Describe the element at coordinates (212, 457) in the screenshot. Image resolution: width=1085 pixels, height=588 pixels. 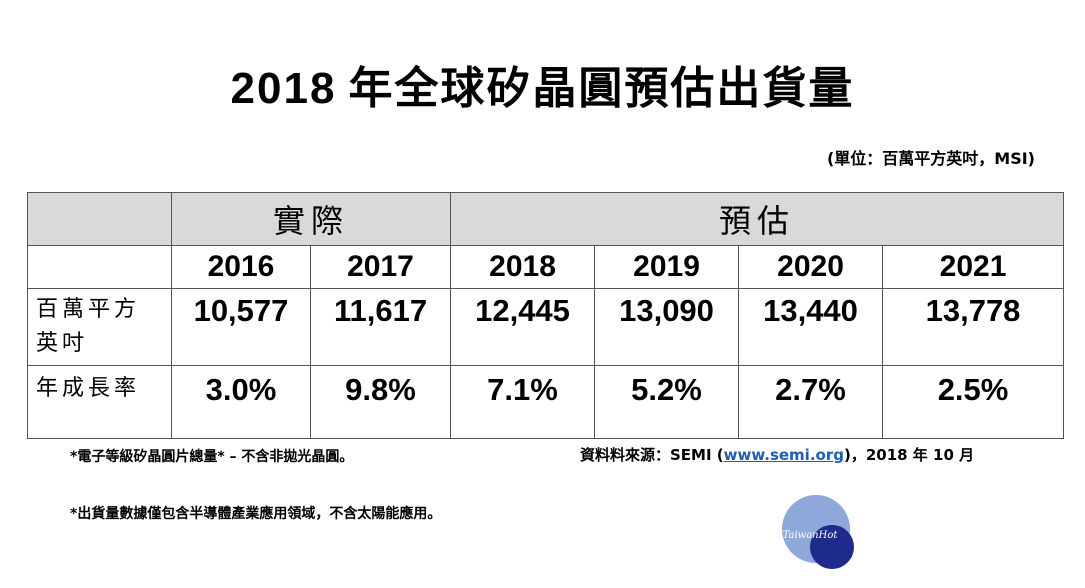
I see `footnote-electronic-grade: *電子等級矽晶圓片總量* – 不含非拋光晶圓。` at that location.